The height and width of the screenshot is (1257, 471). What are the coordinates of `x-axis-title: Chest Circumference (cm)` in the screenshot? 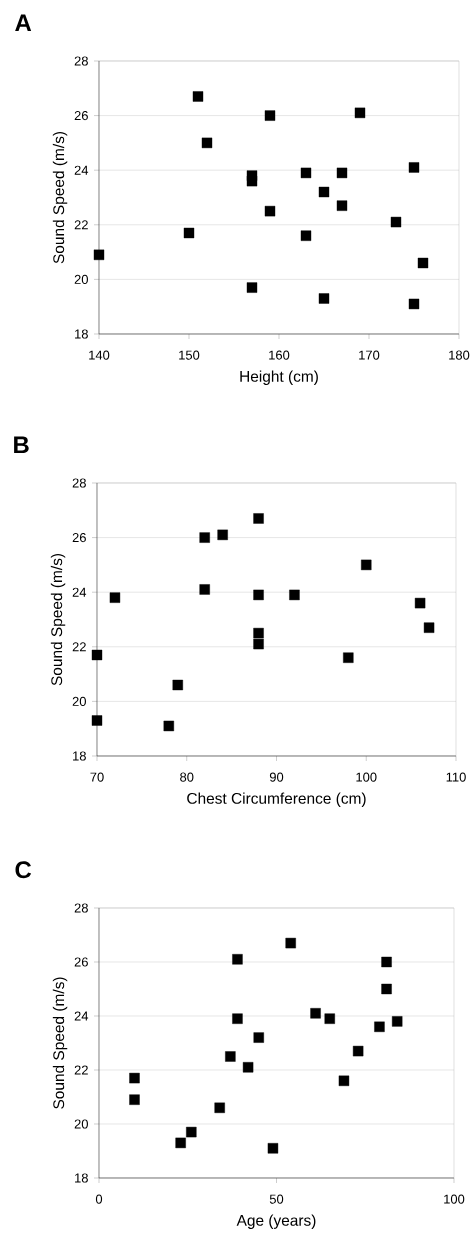 It's located at (276, 799).